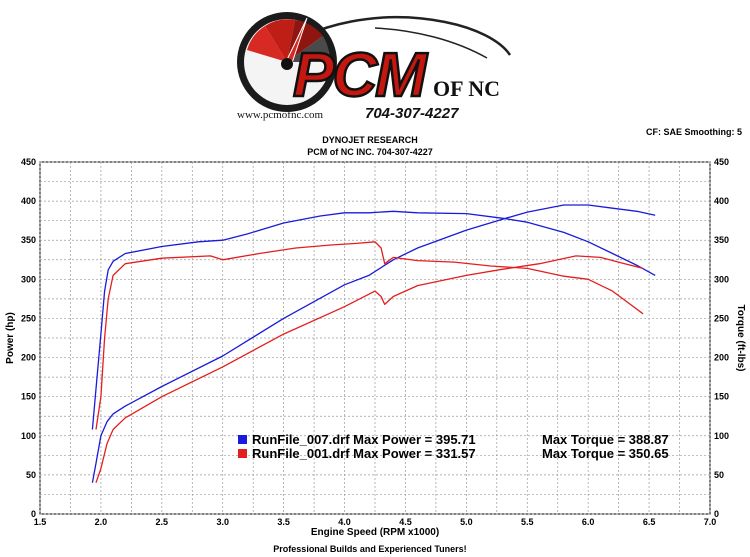 The image size is (750, 557). Describe the element at coordinates (694, 132) in the screenshot. I see `header-settings: CF: SAE Smoothing: 5` at that location.